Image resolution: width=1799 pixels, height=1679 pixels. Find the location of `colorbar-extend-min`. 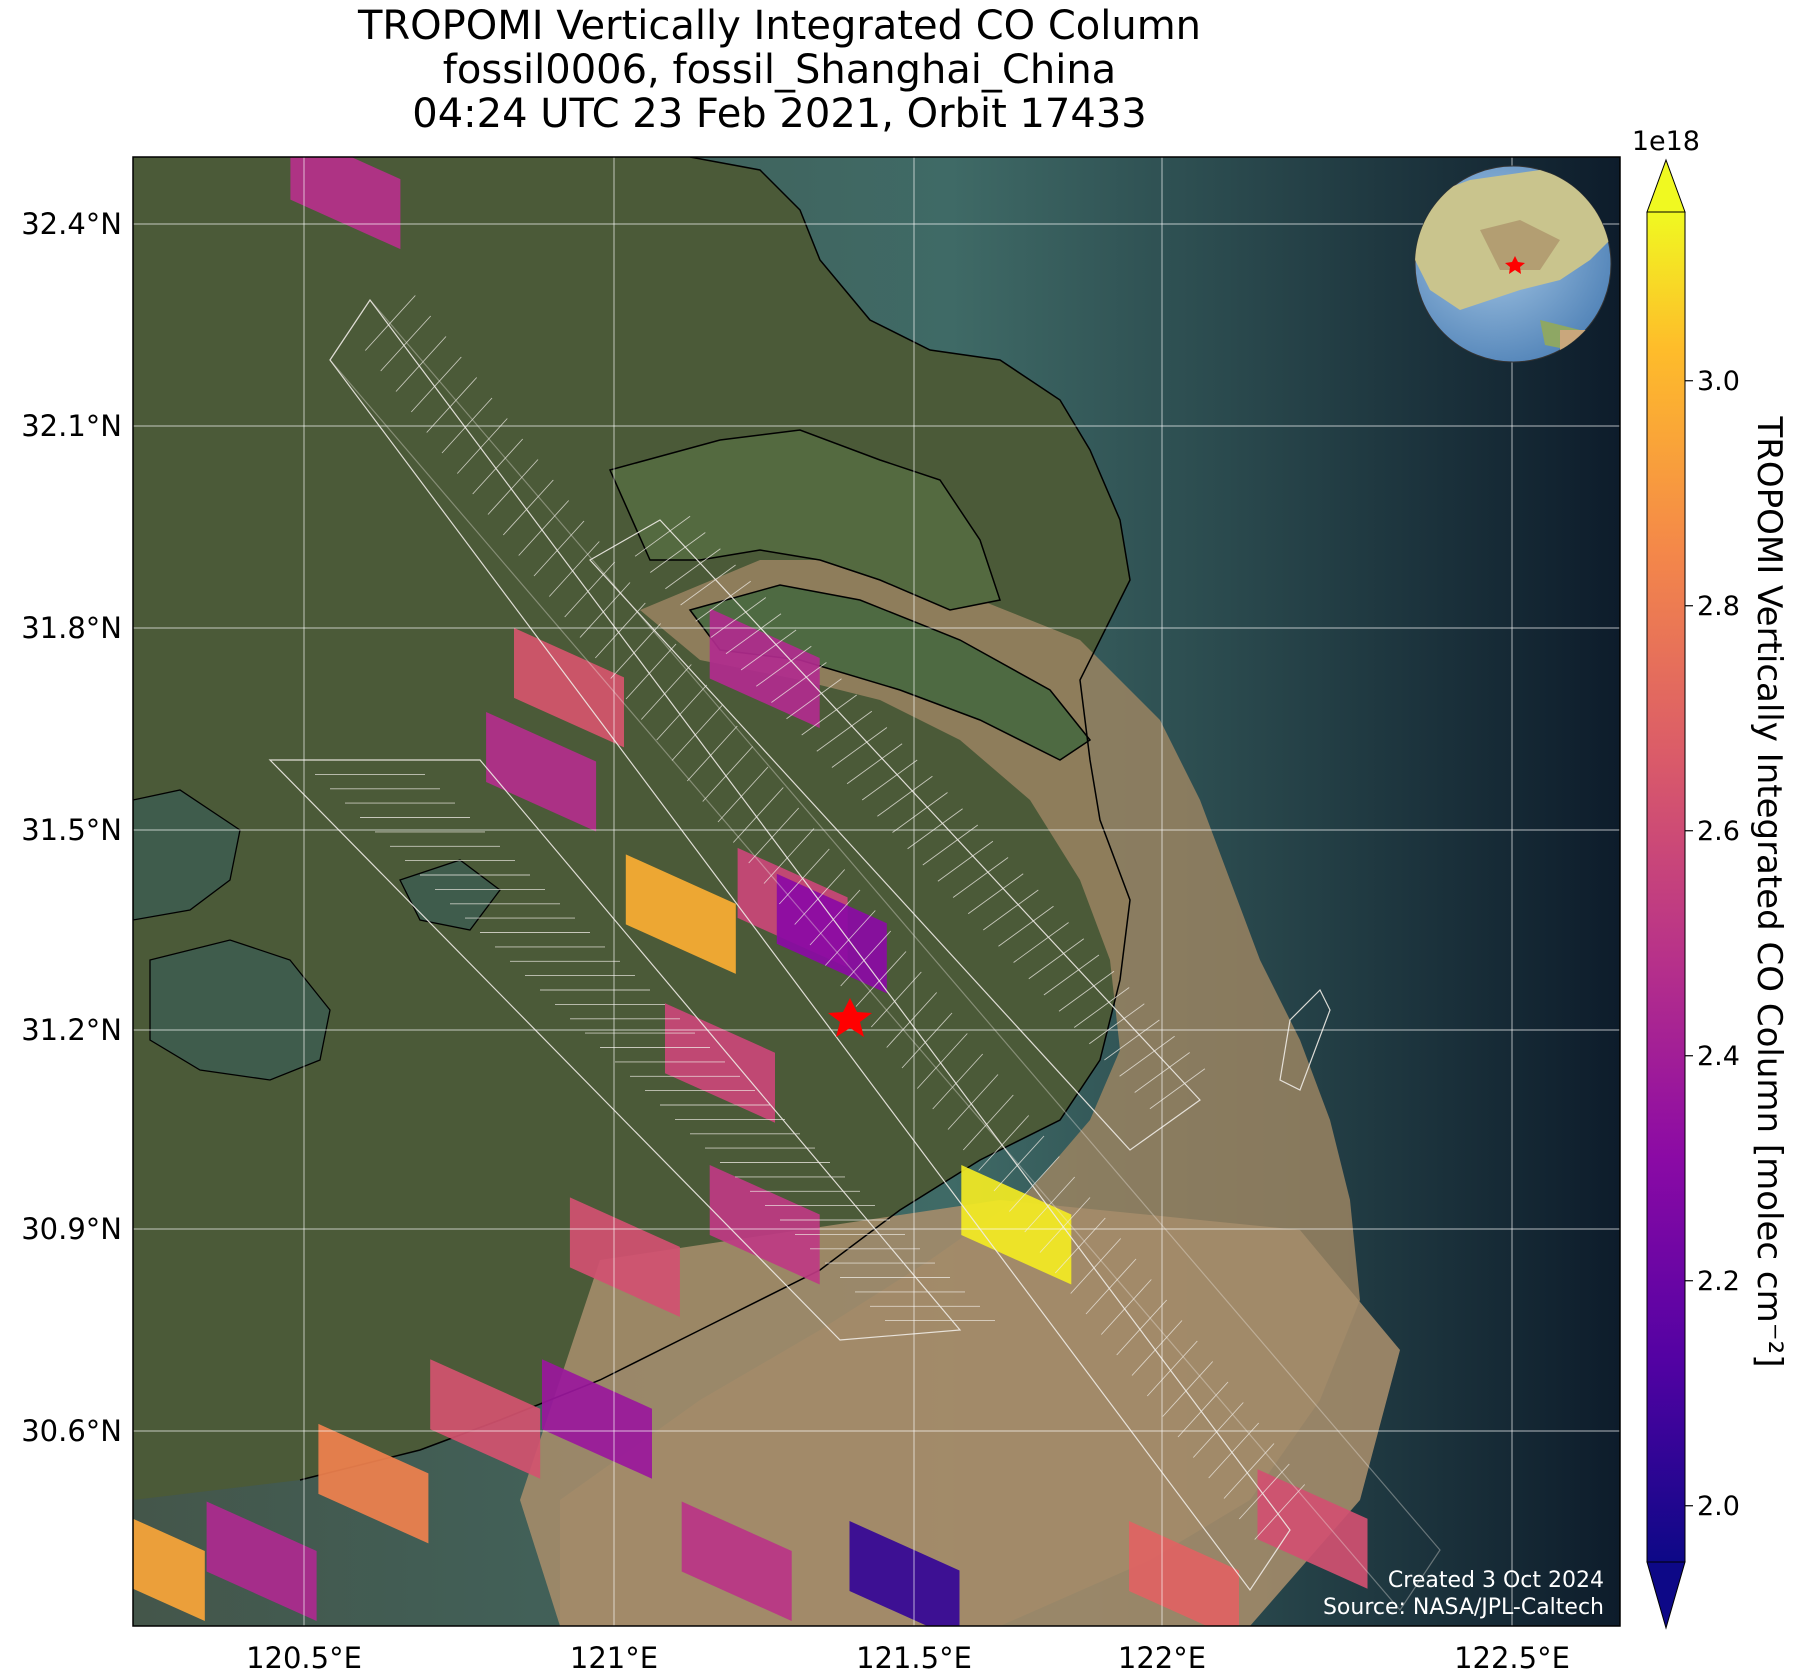

colorbar-extend-min is located at coordinates (1666, 1595).